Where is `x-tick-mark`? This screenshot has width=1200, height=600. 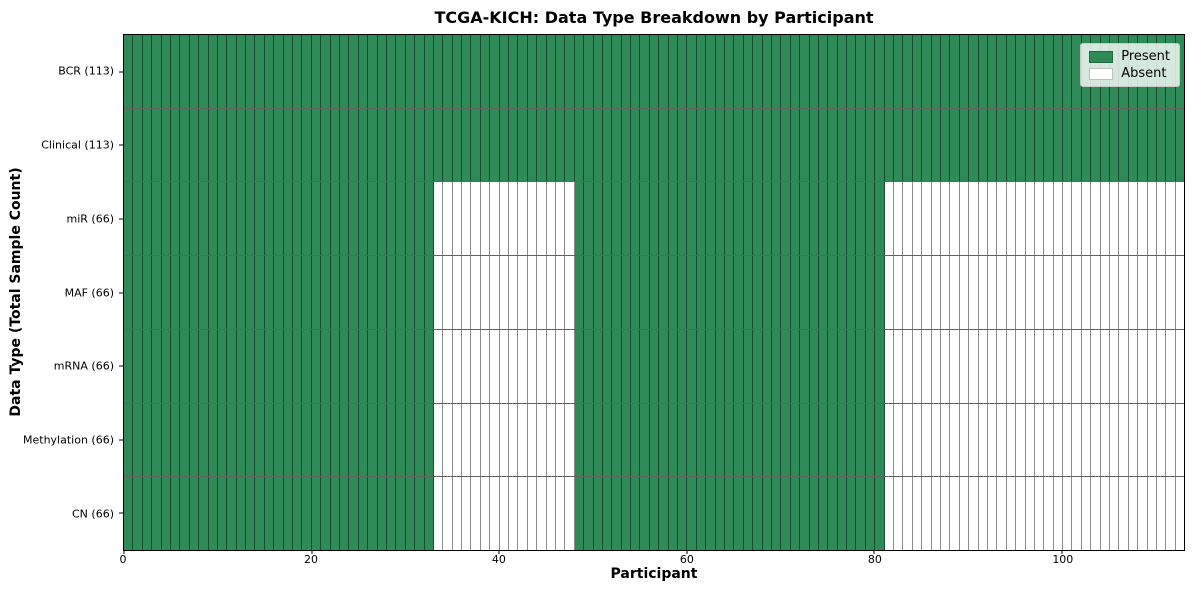 x-tick-mark is located at coordinates (499, 552).